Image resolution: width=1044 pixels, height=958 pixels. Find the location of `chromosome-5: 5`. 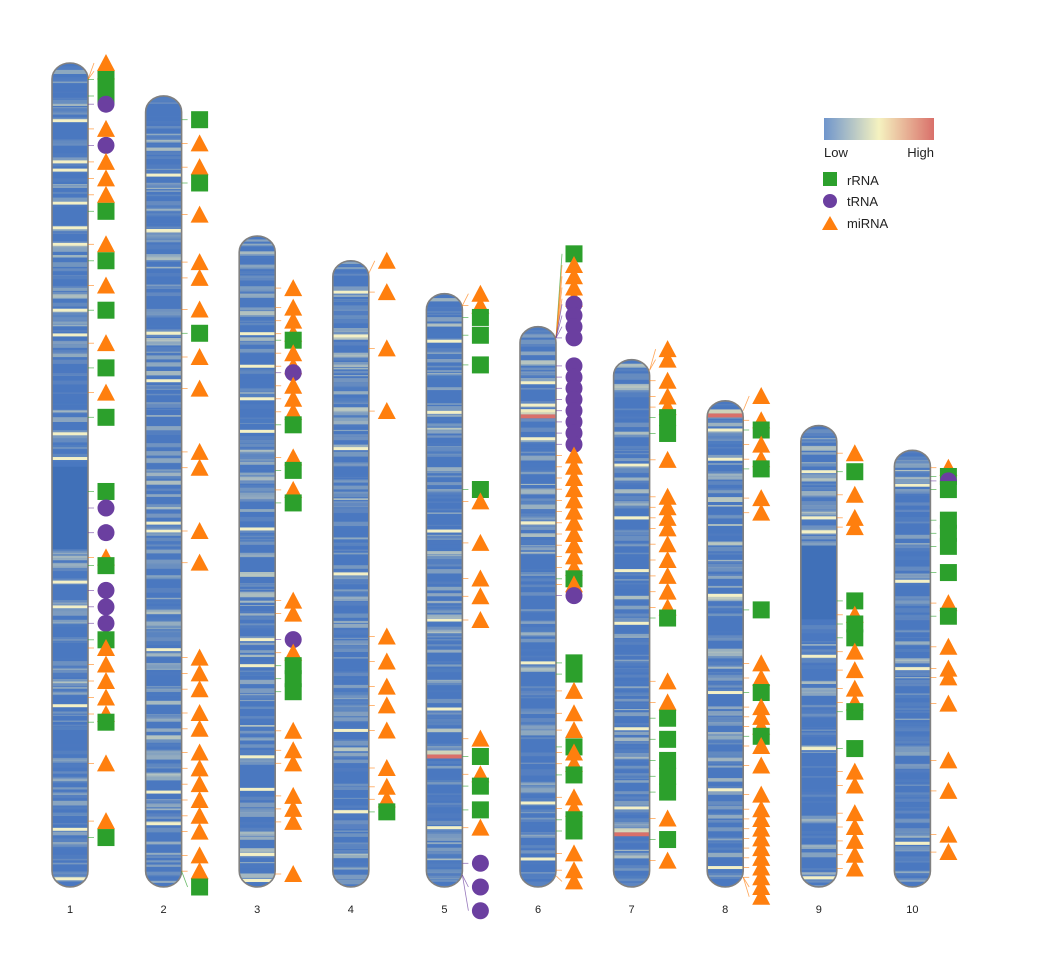

chromosome-5: 5 is located at coordinates (457, 602).